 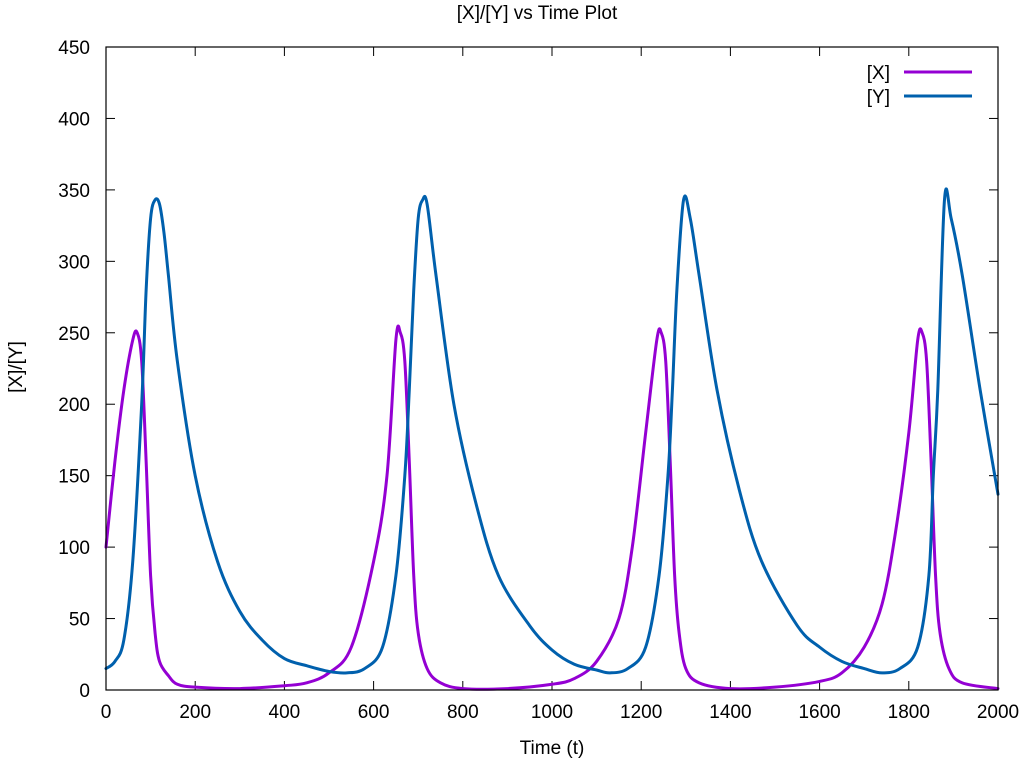 I want to click on x-tick-label: 800, so click(x=463, y=712).